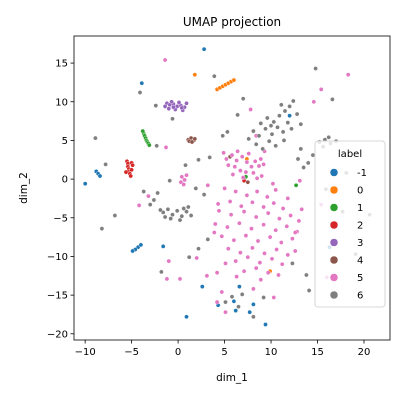  What do you see at coordinates (85, 352) in the screenshot?
I see `x-tick-label: −10` at bounding box center [85, 352].